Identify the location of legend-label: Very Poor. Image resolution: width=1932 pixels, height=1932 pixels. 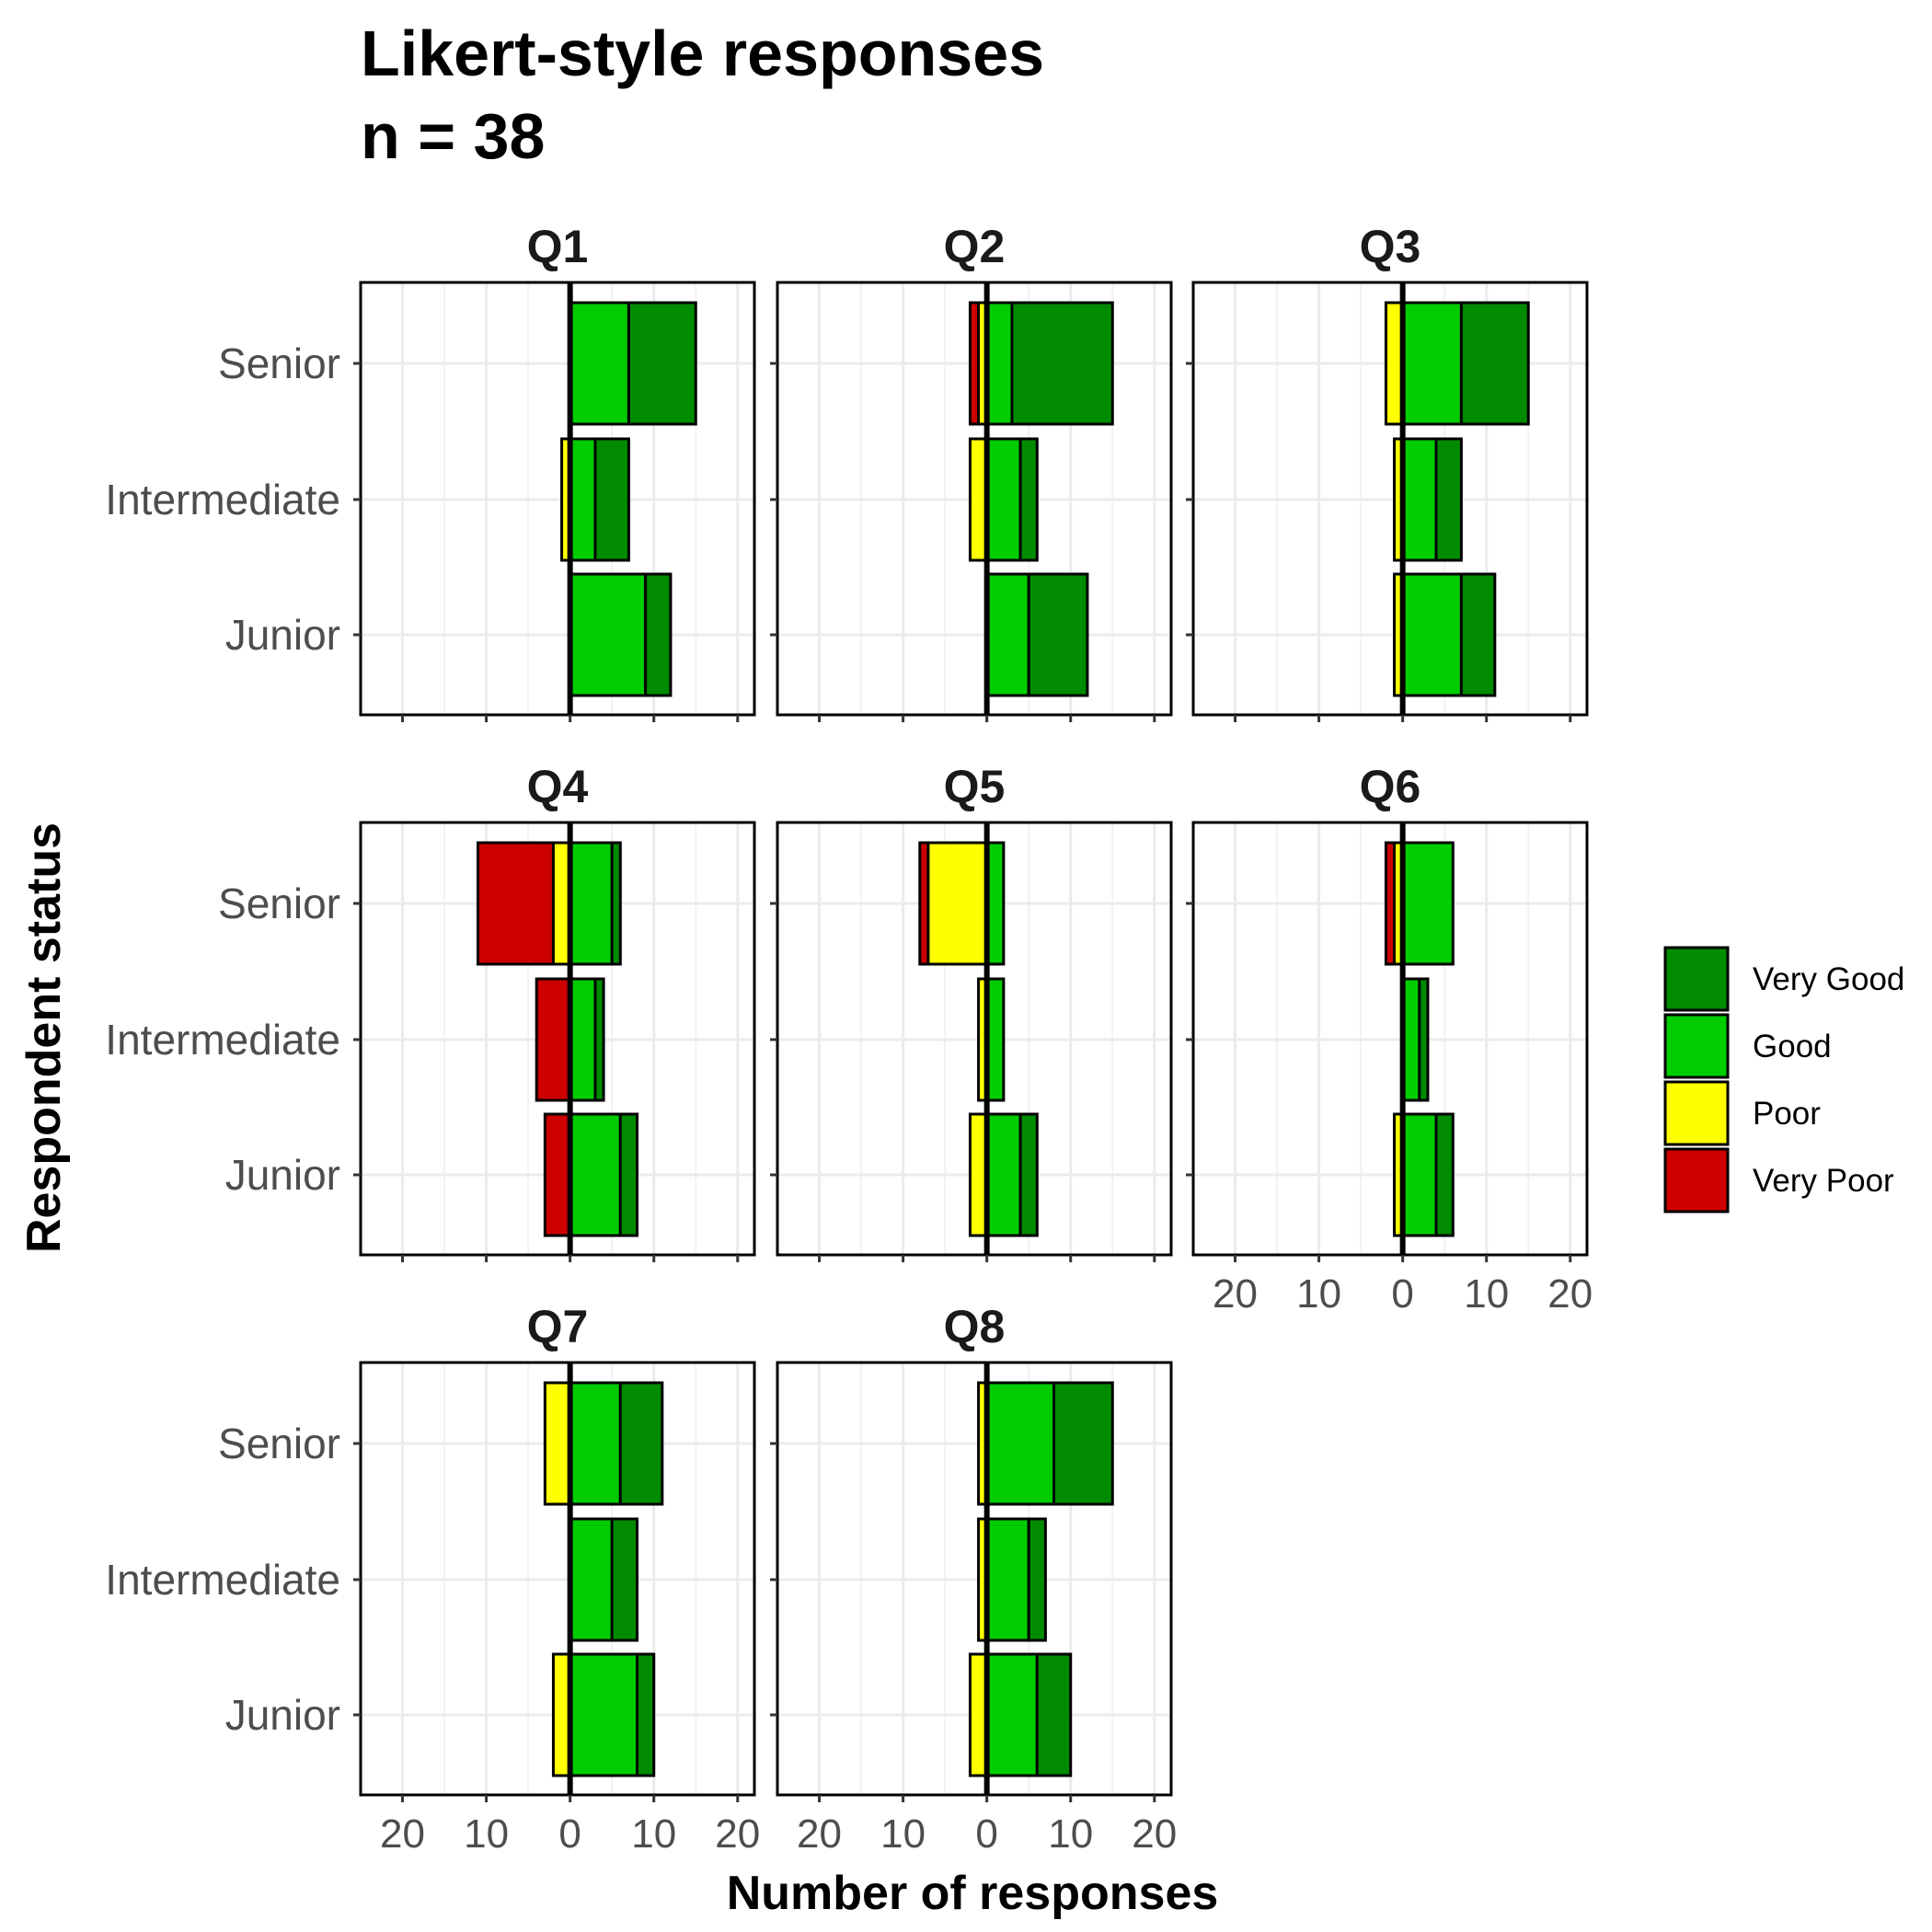
(1823, 1181).